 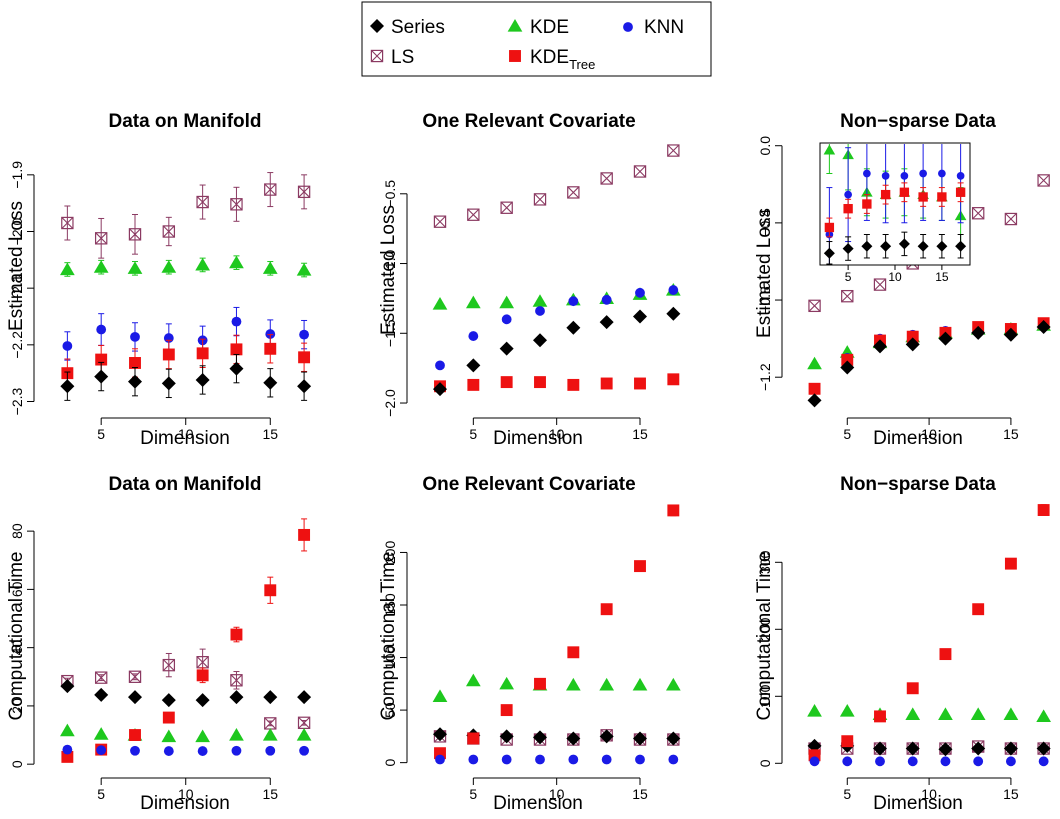 I want to click on panel-5-ytick-label-4: 200, so click(x=390, y=553).